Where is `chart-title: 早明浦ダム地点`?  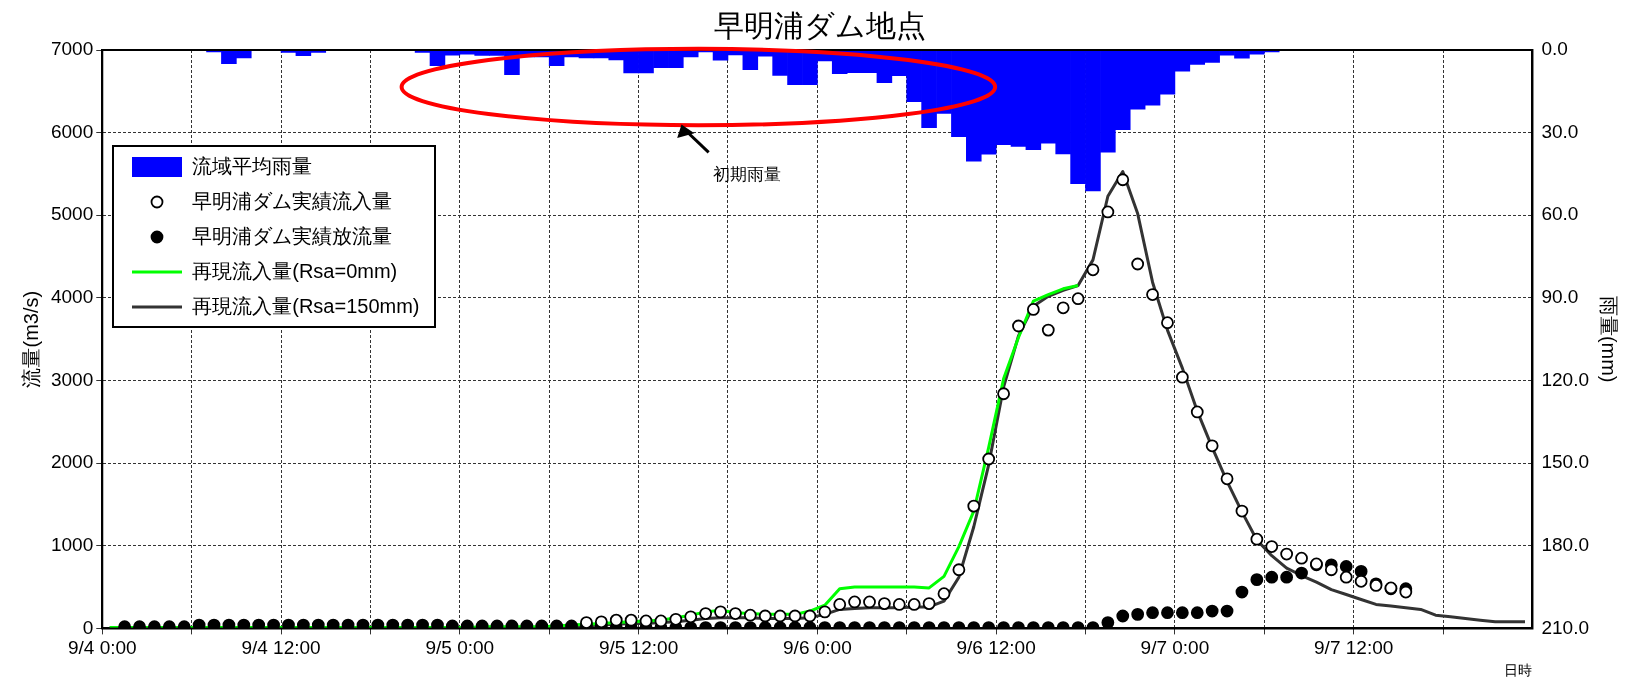 chart-title: 早明浦ダム地点 is located at coordinates (820, 26).